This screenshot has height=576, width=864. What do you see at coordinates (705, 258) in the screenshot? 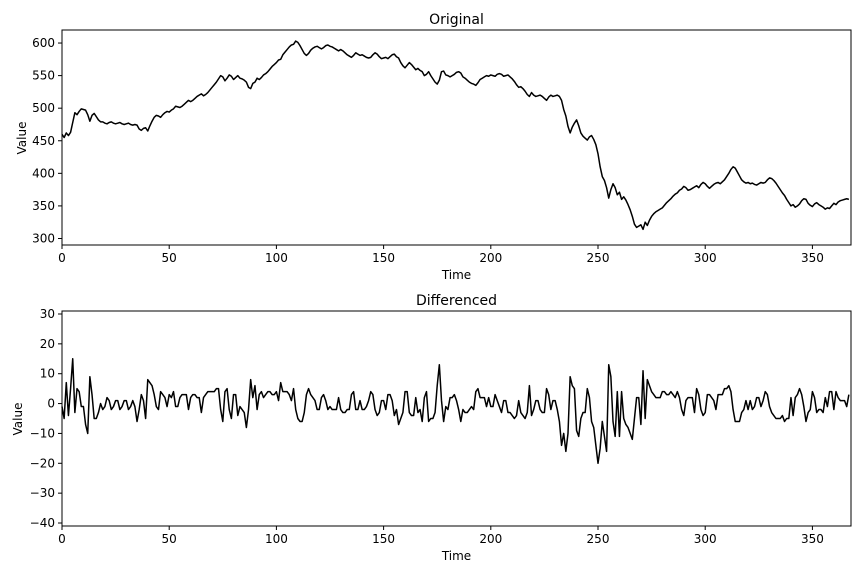
I see `x-tick-label-original: 300` at bounding box center [705, 258].